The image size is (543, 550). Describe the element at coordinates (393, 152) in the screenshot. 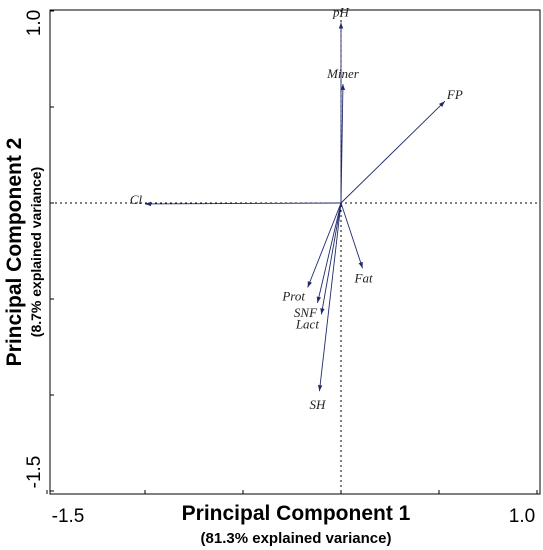

I see `loading-arrow-fp` at that location.